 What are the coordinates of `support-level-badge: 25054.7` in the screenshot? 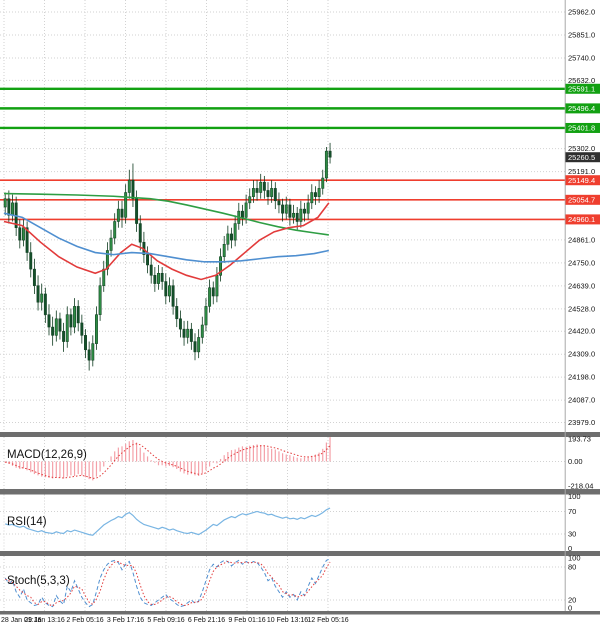 It's located at (582, 199).